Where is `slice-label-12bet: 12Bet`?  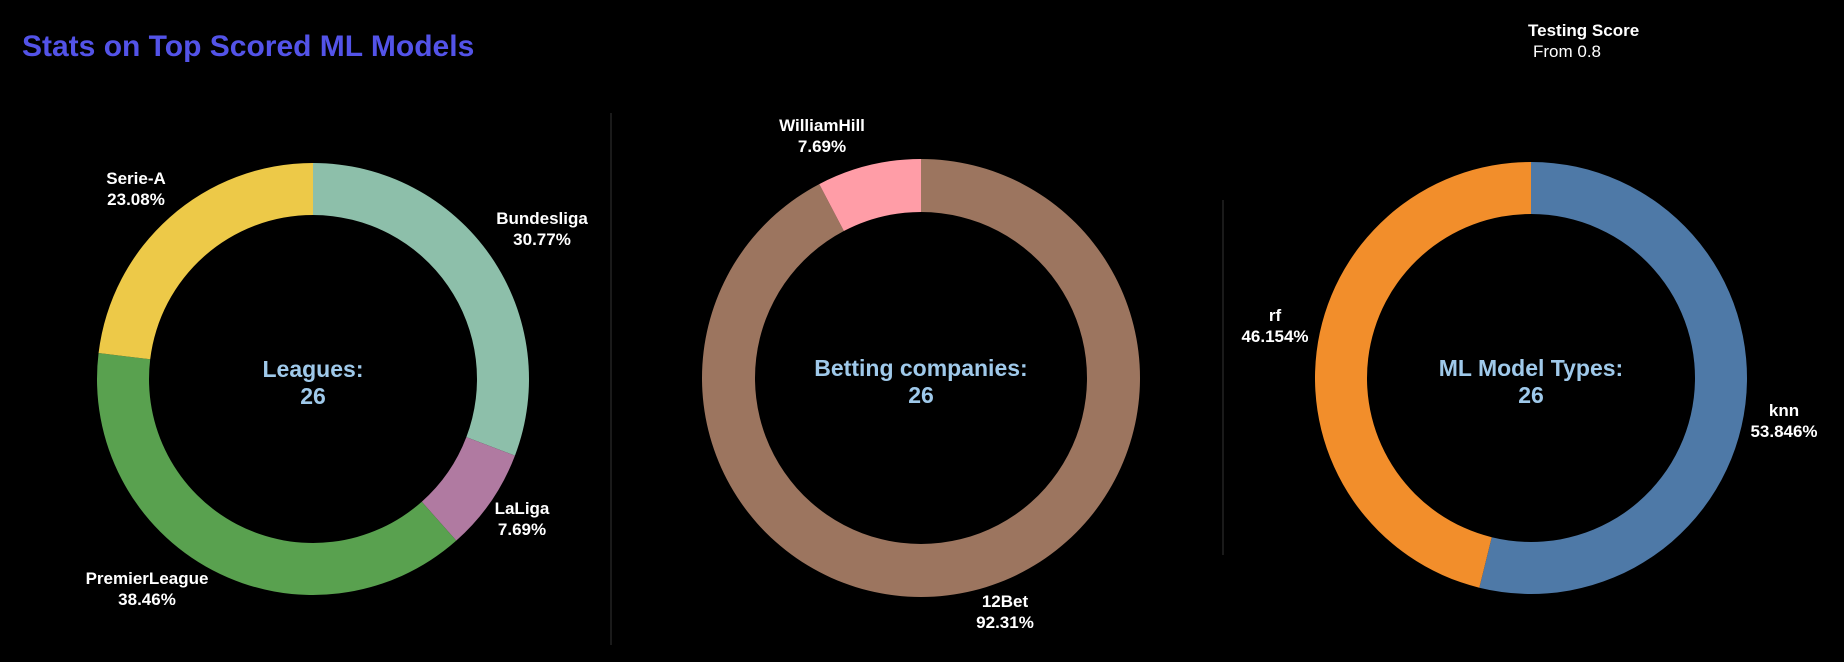 slice-label-12bet: 12Bet is located at coordinates (1005, 601).